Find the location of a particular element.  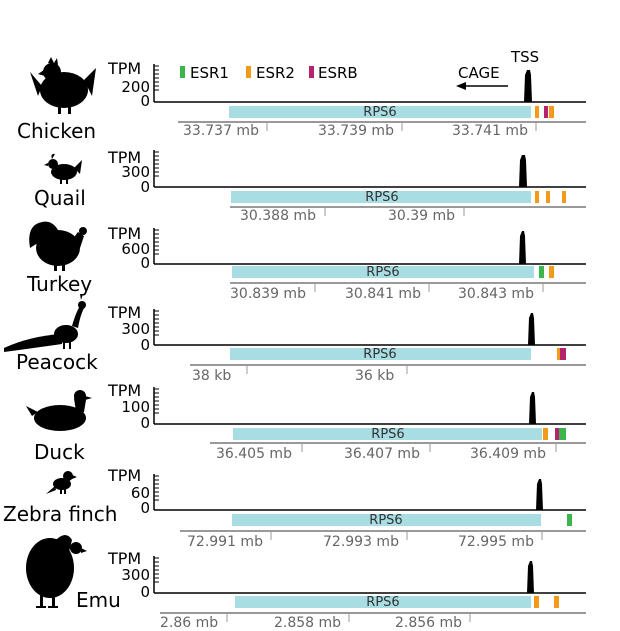

coord-label: 72.995 mb is located at coordinates (496, 542).